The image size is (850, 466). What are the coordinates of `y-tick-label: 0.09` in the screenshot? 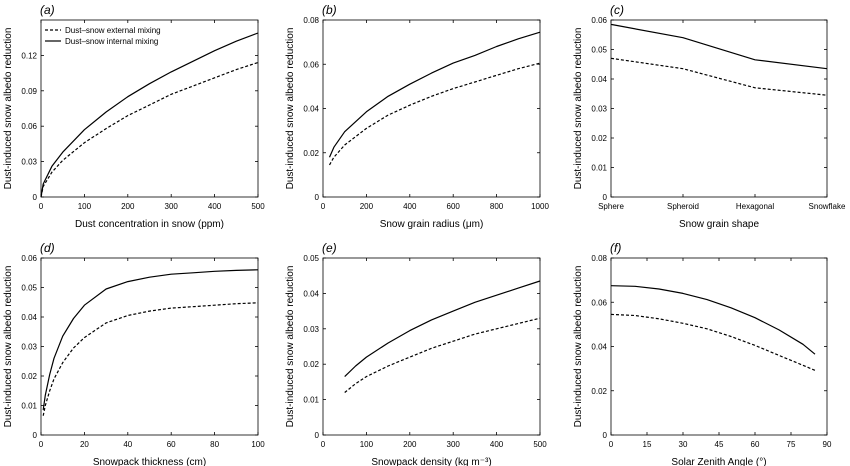 It's located at (29, 91).